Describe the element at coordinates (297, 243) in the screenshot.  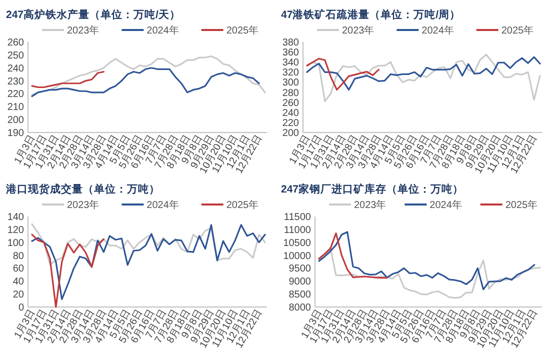
I see `y-tick-label: 10500` at that location.